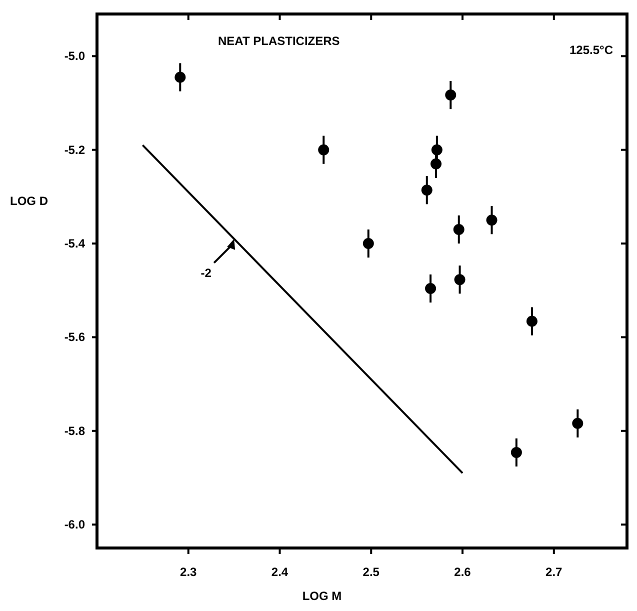 This screenshot has width=637, height=611. What do you see at coordinates (75, 431) in the screenshot?
I see `y-tick-label: -5.8` at bounding box center [75, 431].